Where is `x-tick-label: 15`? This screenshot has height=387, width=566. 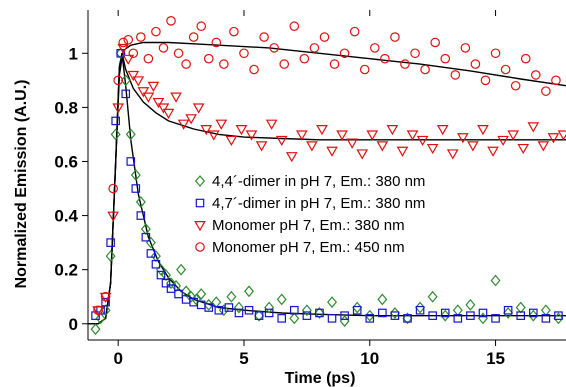 x-tick-label: 15 is located at coordinates (495, 358).